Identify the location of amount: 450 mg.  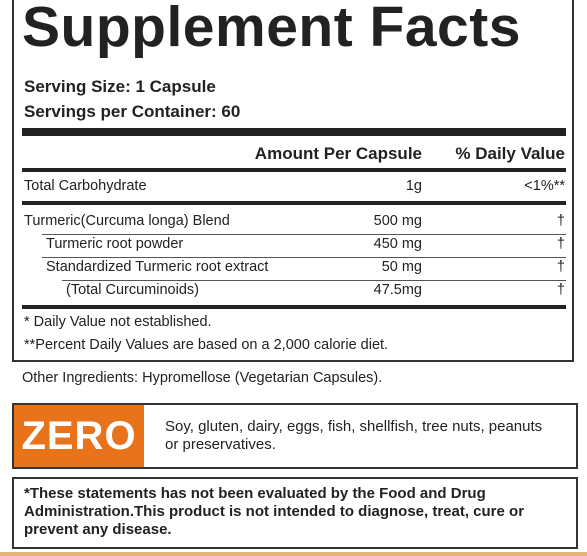
(397, 244).